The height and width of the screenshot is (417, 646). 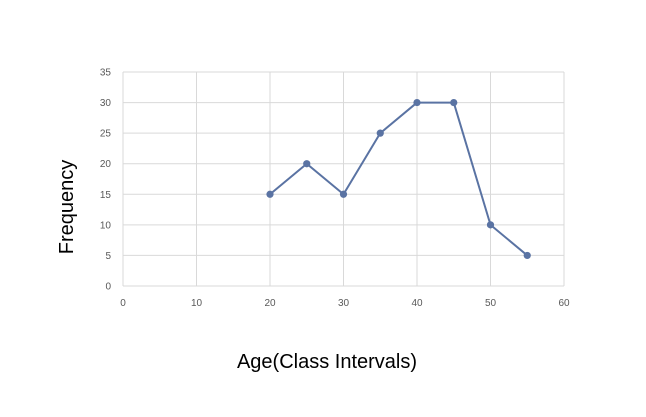 I want to click on x-tick-label: 0, so click(x=123, y=303).